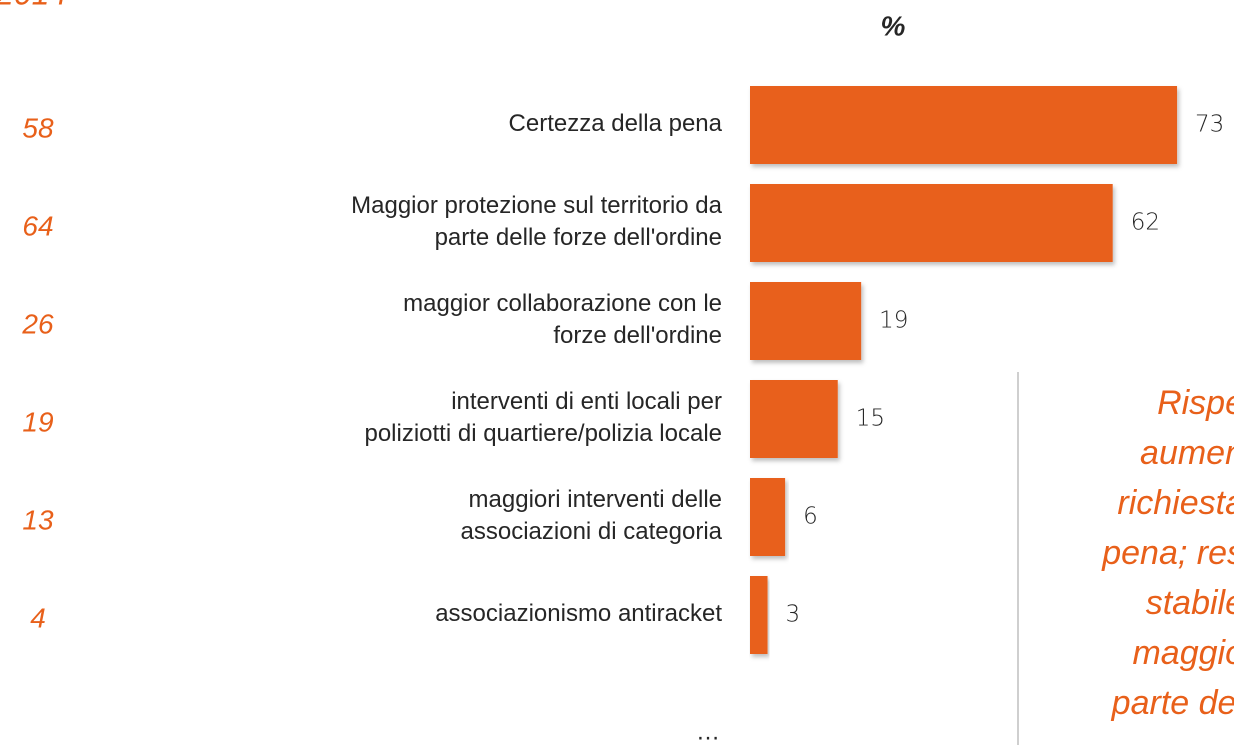 The height and width of the screenshot is (745, 1234). Describe the element at coordinates (1145, 223) in the screenshot. I see `value-label: 62` at that location.